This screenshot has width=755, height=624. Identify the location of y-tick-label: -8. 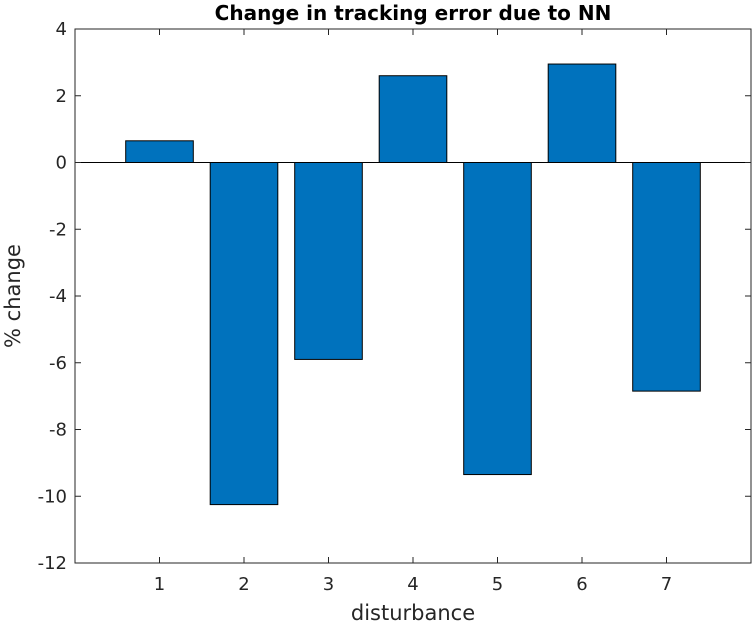
(58, 430).